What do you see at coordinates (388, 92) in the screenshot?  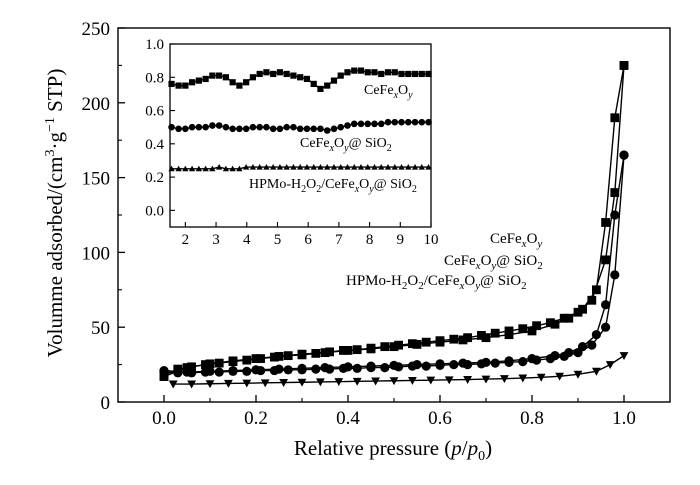 I see `inset-label-cefexoy: CeFexOy` at bounding box center [388, 92].